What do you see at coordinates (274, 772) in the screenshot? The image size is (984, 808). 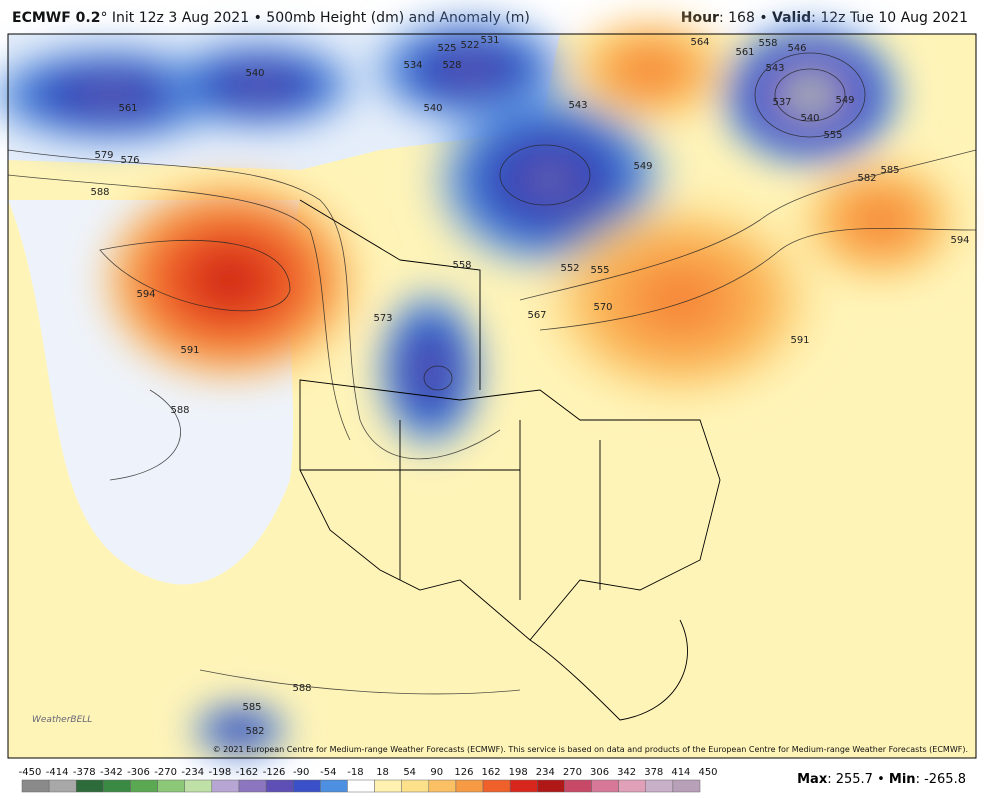 I see `colorbar-tick-label: -126` at bounding box center [274, 772].